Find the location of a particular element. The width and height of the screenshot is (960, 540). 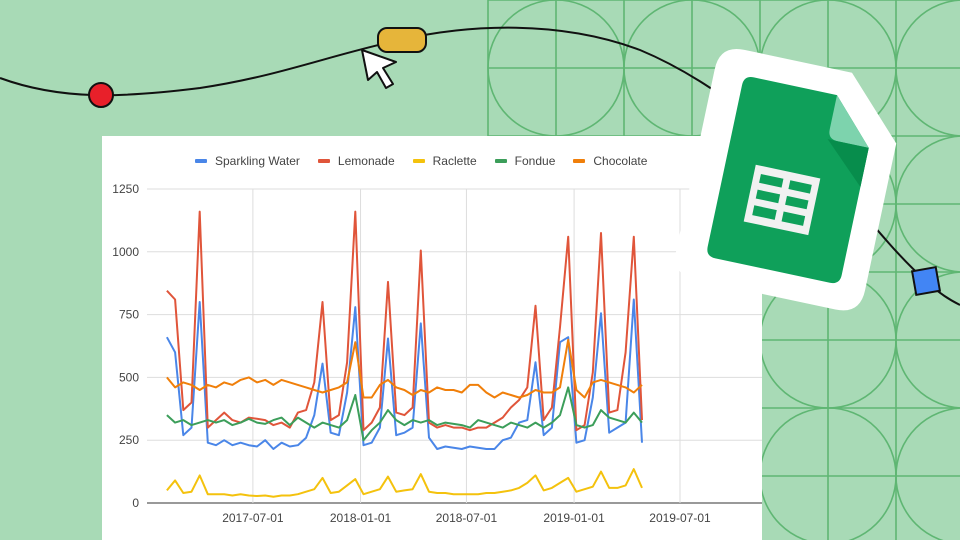

legend-label: Lemonade is located at coordinates (366, 161).